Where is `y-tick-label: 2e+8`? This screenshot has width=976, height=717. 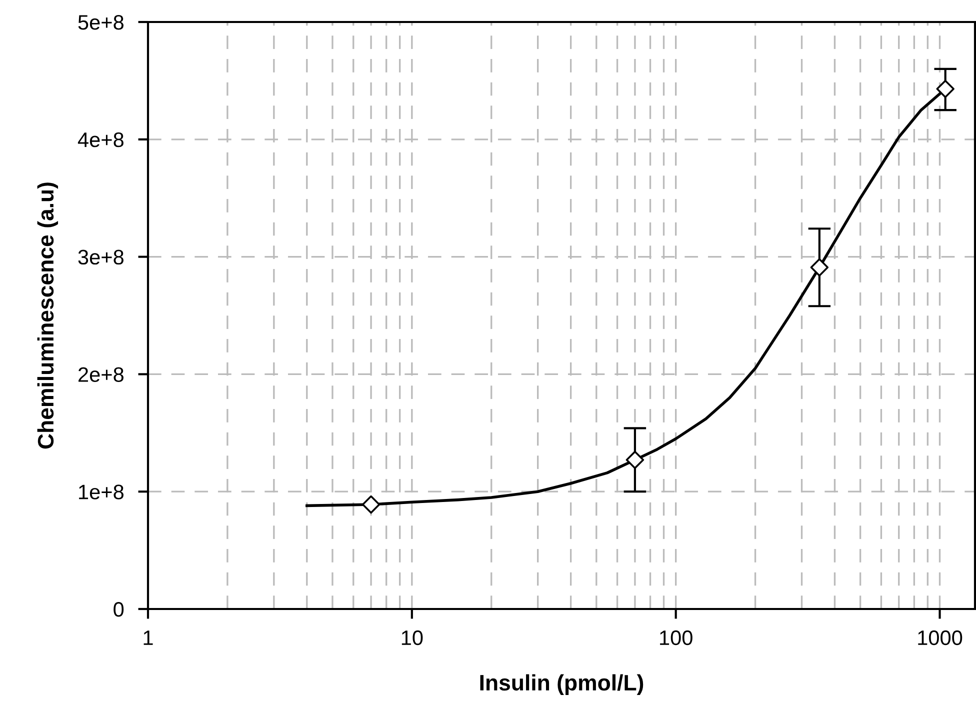
y-tick-label: 2e+8 is located at coordinates (101, 374).